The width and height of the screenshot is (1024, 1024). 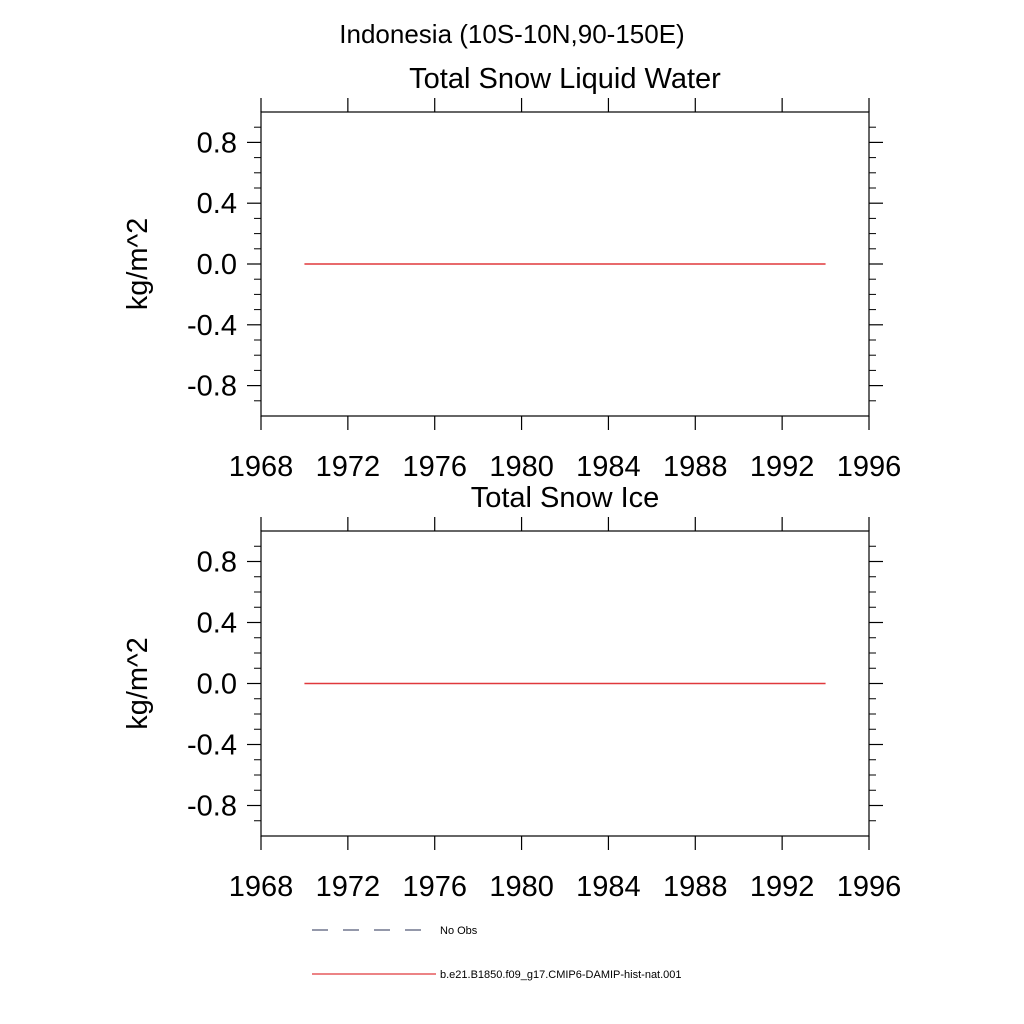 What do you see at coordinates (565, 79) in the screenshot?
I see `chart-title: Total Snow Liquid Water` at bounding box center [565, 79].